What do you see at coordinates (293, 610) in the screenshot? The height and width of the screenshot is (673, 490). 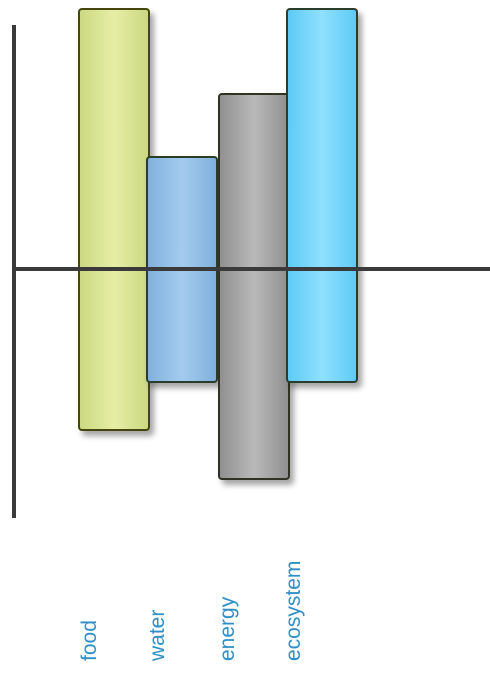 I see `bar-label-ecosystem: ecosystem` at bounding box center [293, 610].